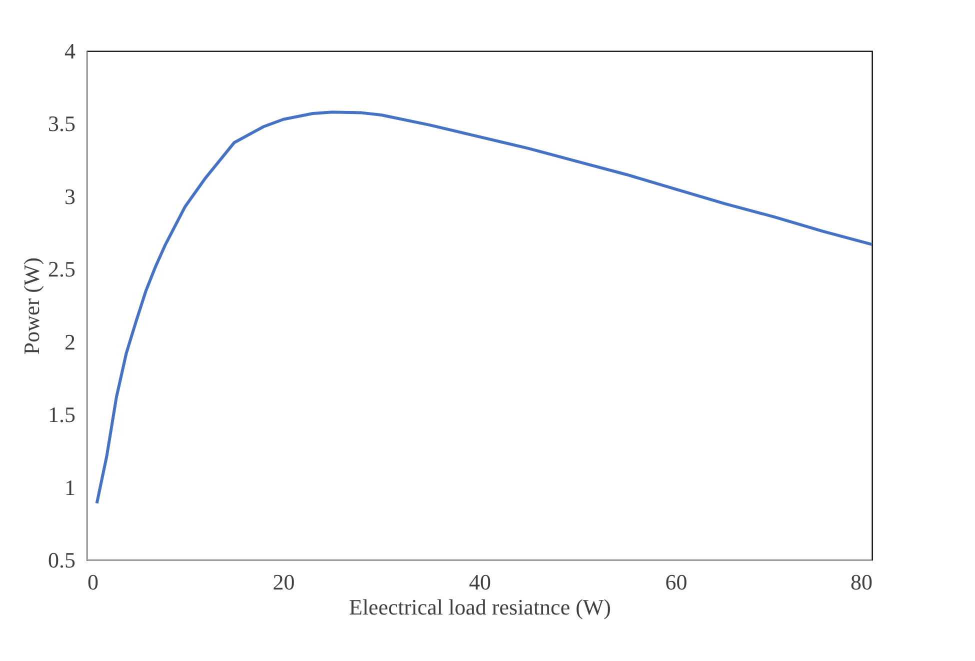  Describe the element at coordinates (70, 51) in the screenshot. I see `y-tick-label: 4` at that location.